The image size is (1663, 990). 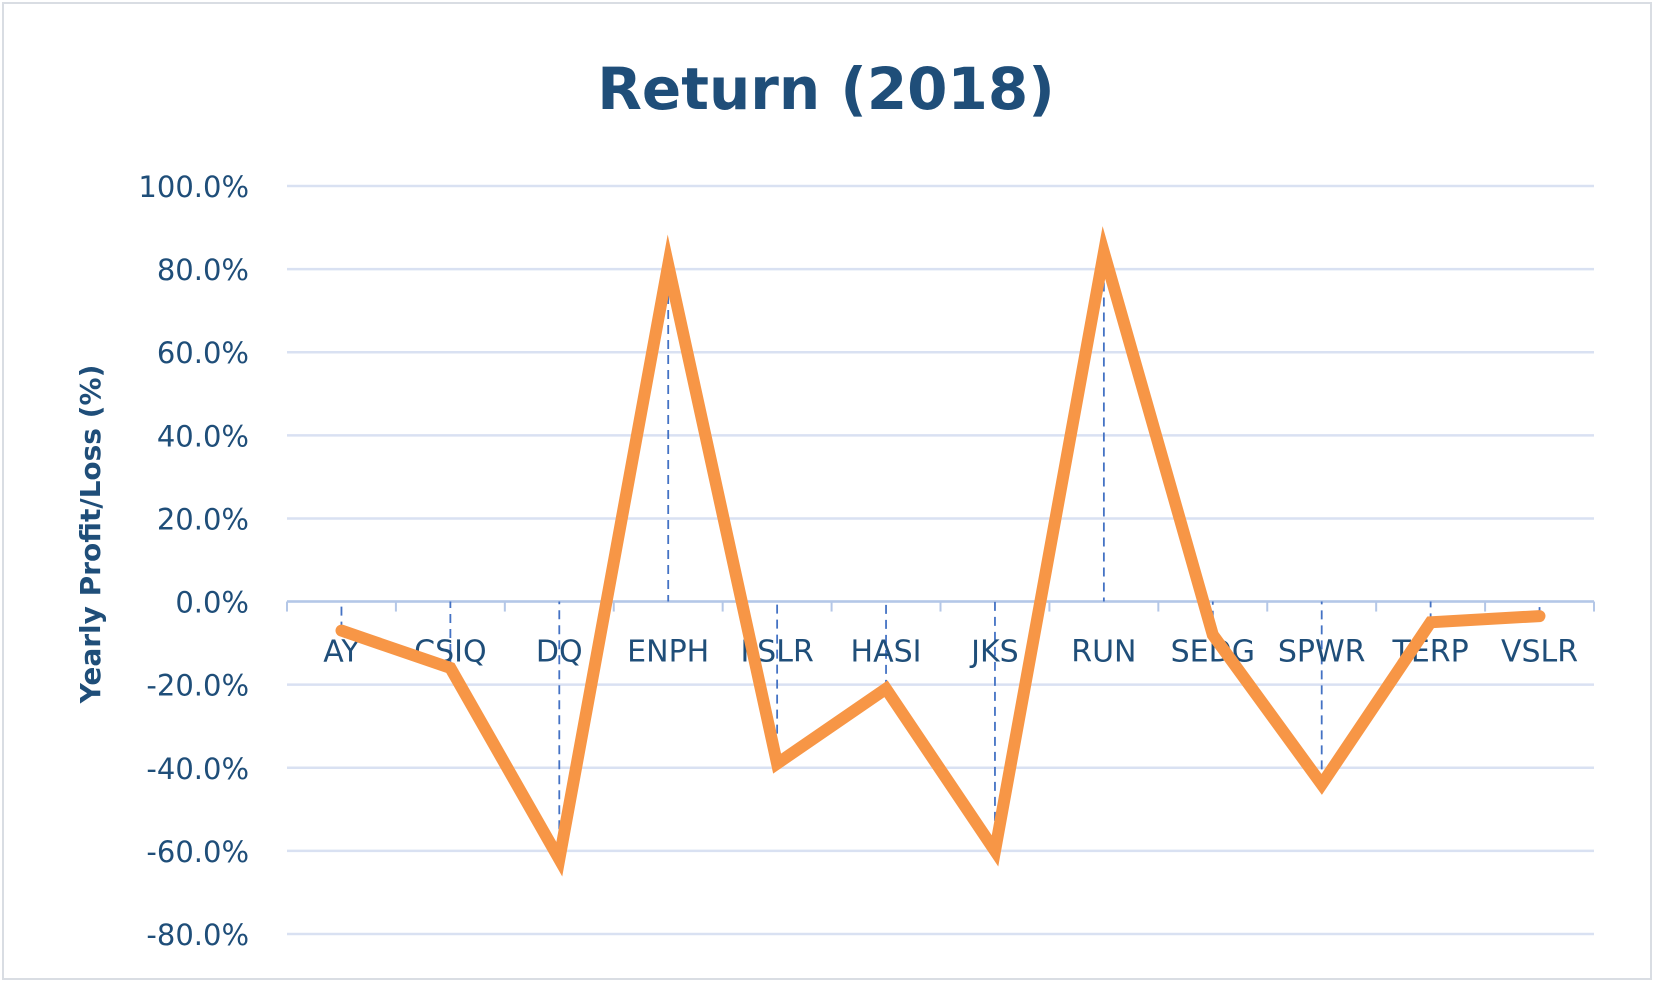 I want to click on y-tick-label: -40.0%, so click(x=197, y=769).